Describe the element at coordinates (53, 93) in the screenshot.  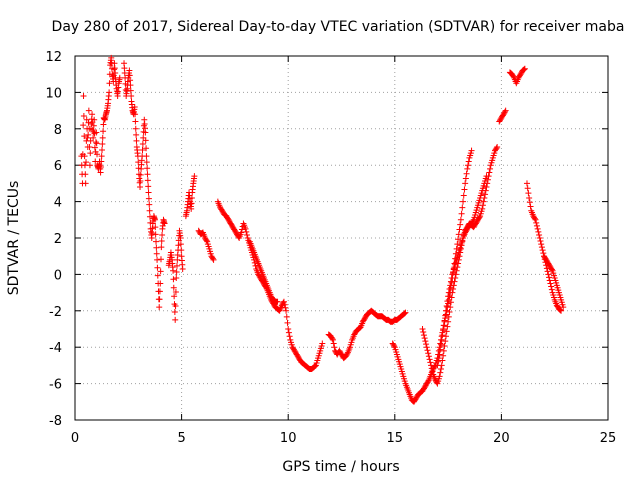
I see `y-tick-label: 10` at that location.